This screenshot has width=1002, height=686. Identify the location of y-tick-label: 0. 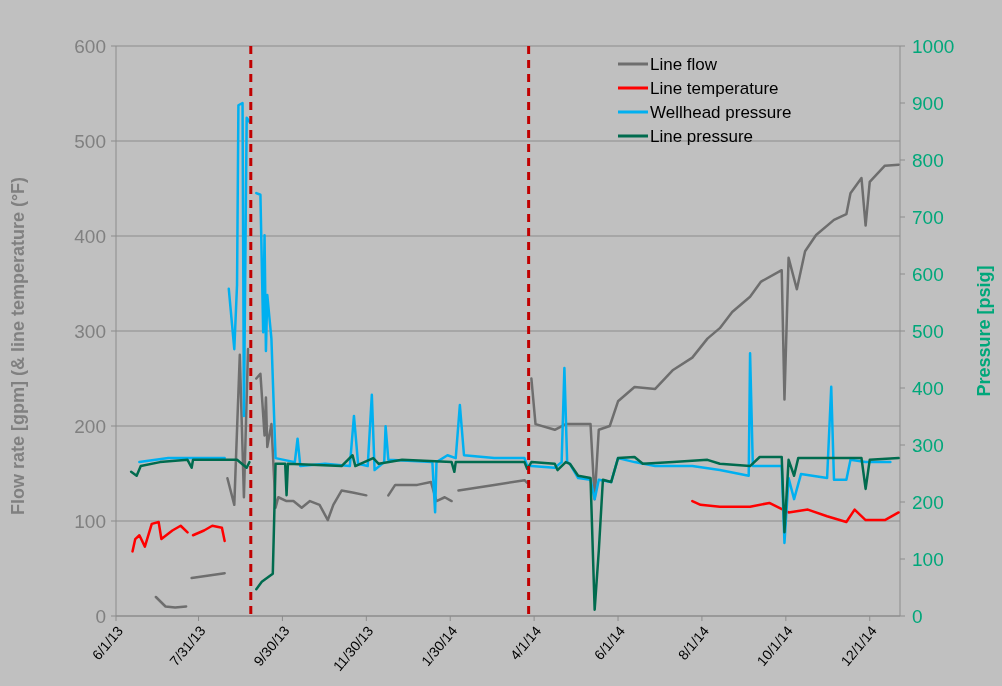
(100, 616).